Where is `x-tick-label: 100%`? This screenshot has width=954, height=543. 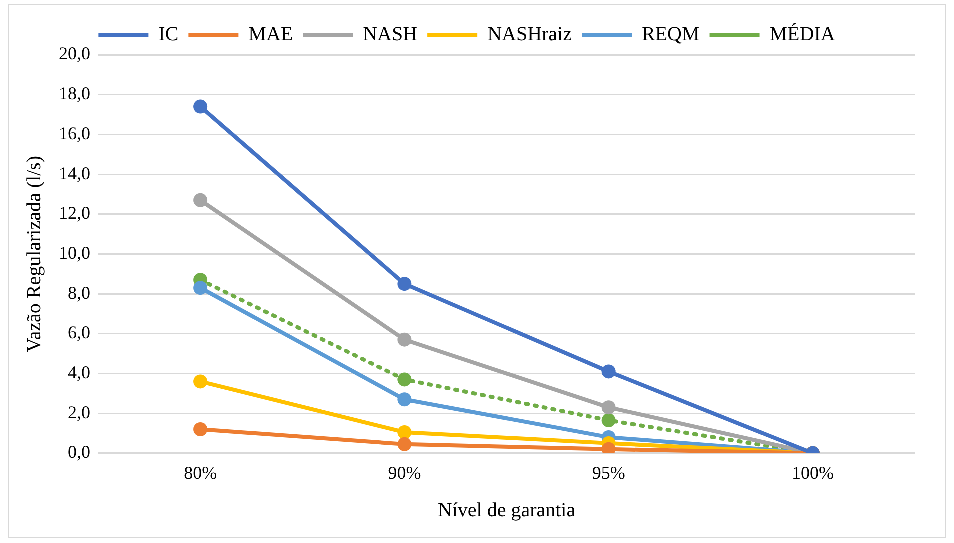
x-tick-label: 100% is located at coordinates (813, 472).